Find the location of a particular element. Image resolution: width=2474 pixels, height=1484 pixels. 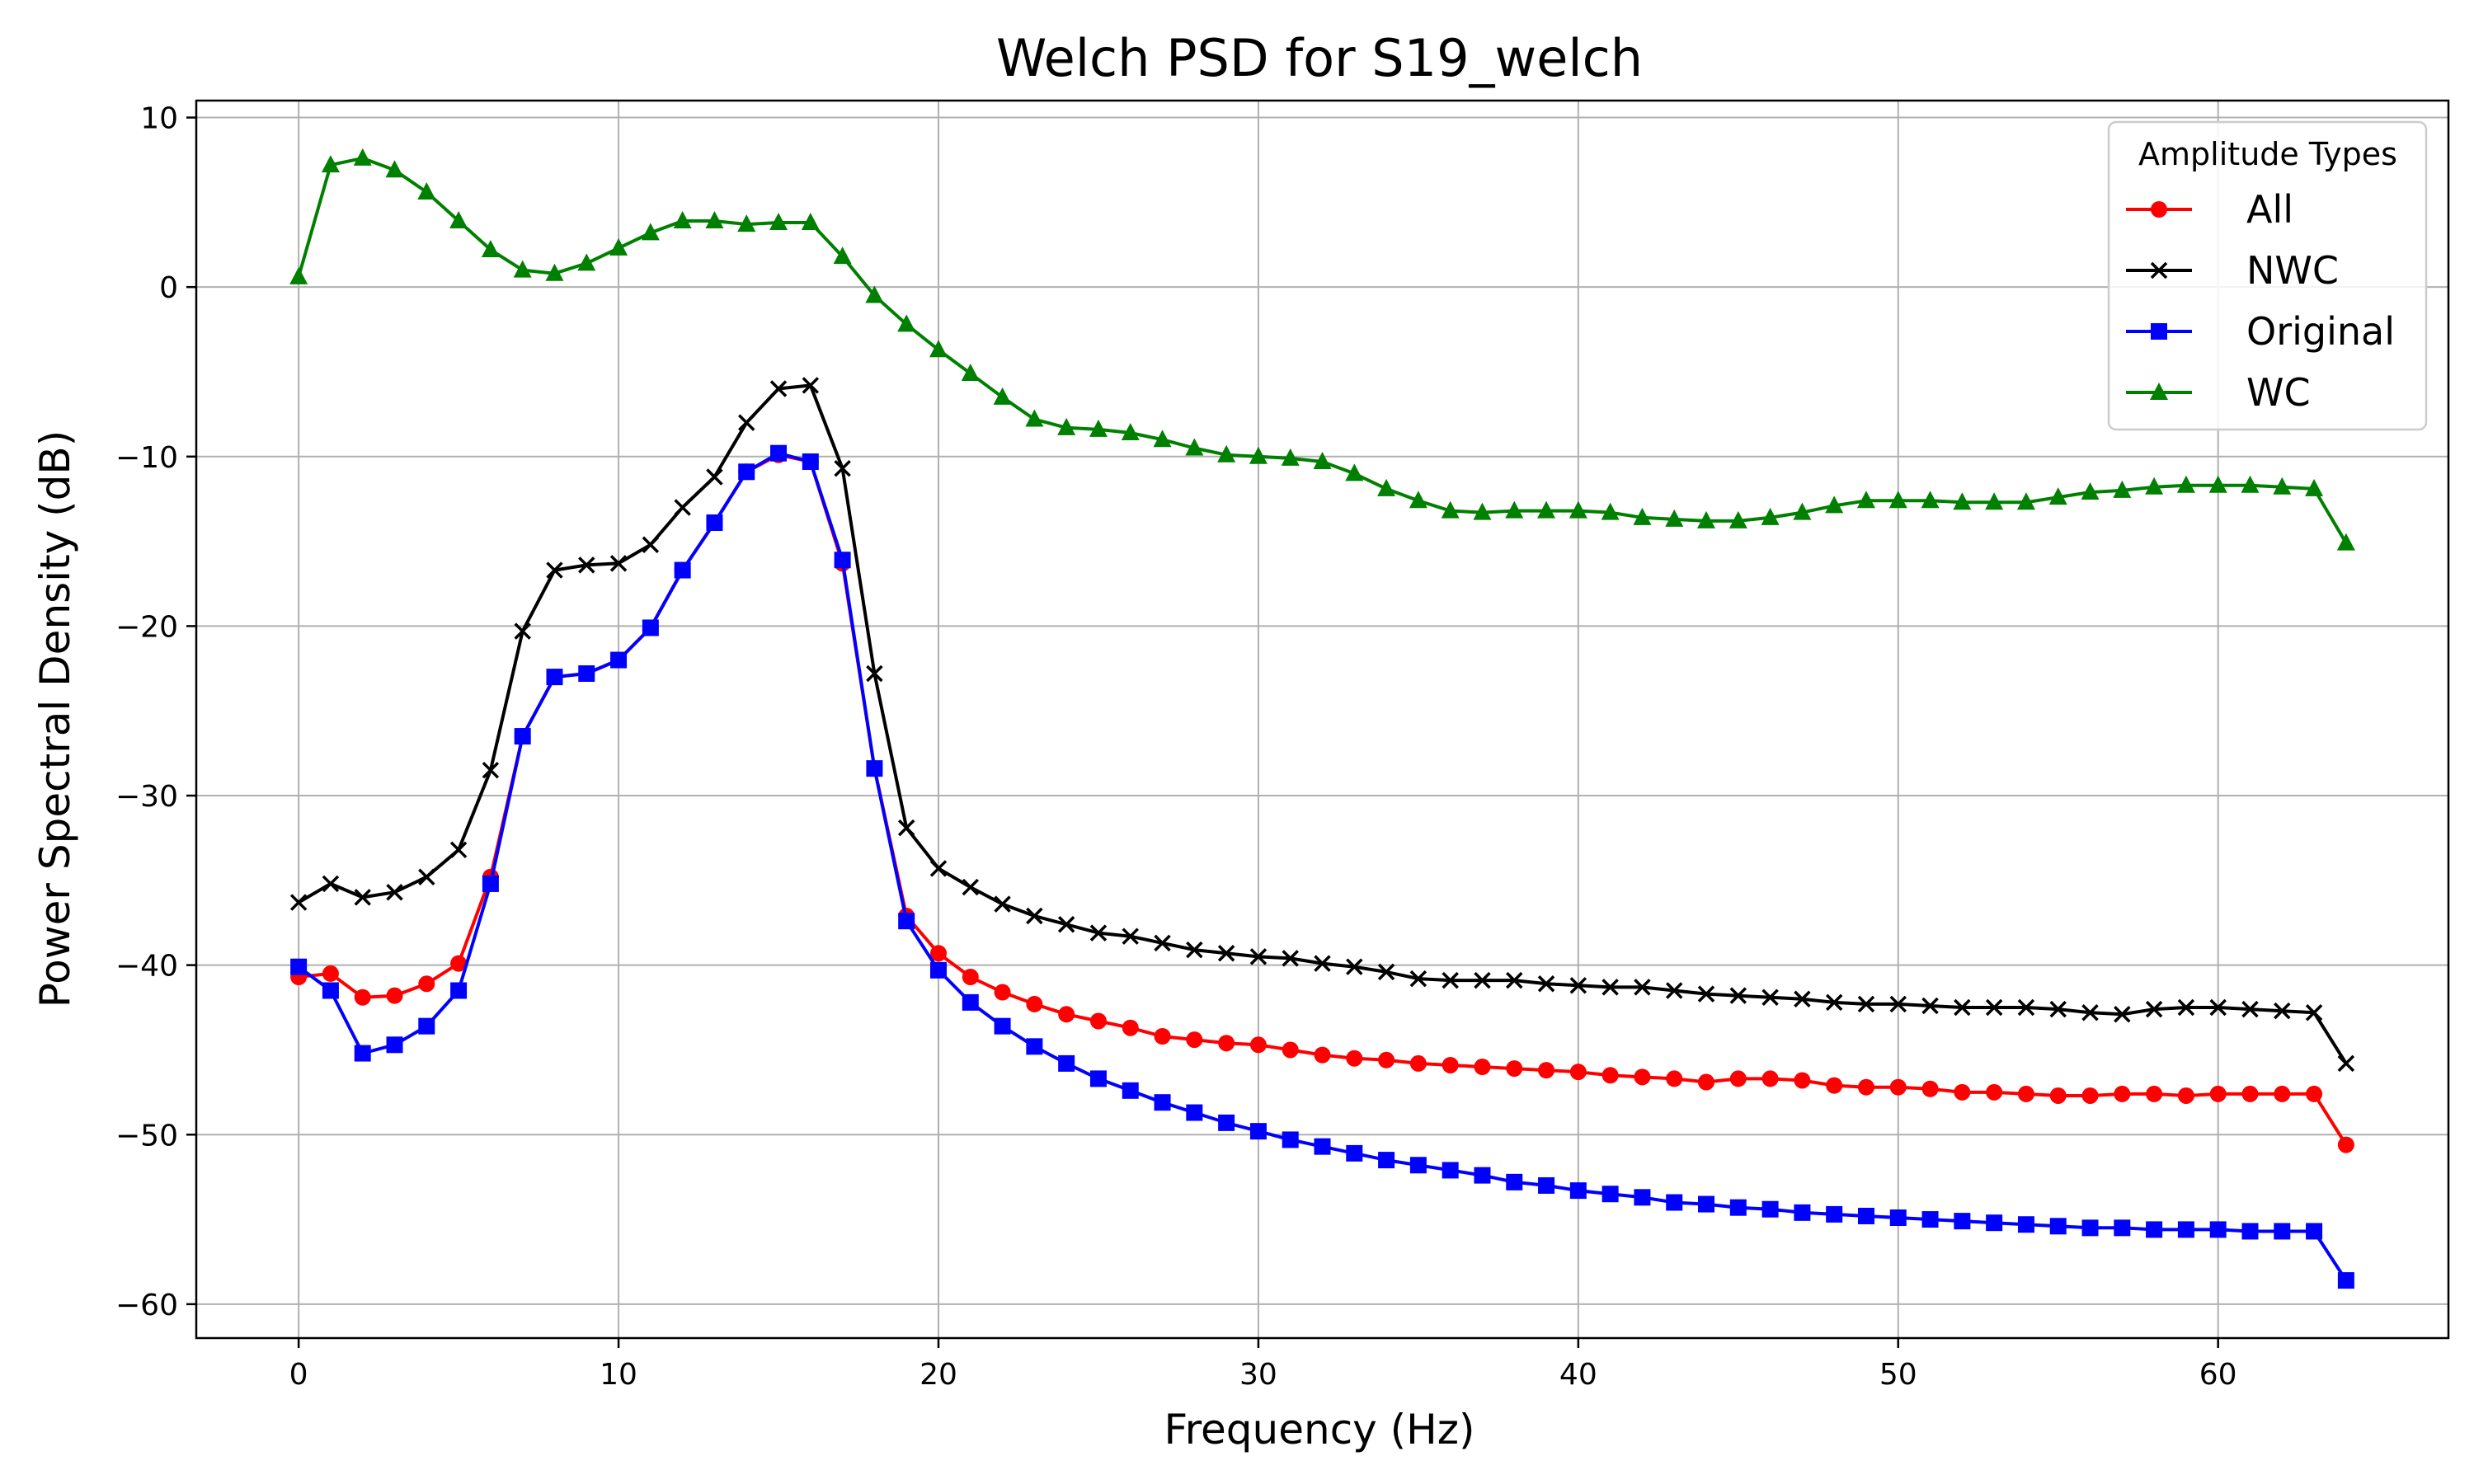

y-tick-label: −60 is located at coordinates (146, 1305).